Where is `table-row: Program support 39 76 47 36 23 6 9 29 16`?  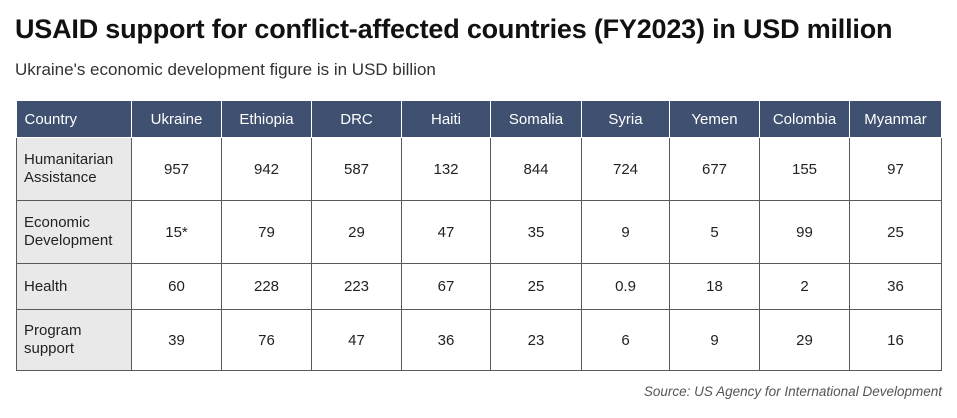 table-row: Program support 39 76 47 36 23 6 9 29 16 is located at coordinates (479, 340).